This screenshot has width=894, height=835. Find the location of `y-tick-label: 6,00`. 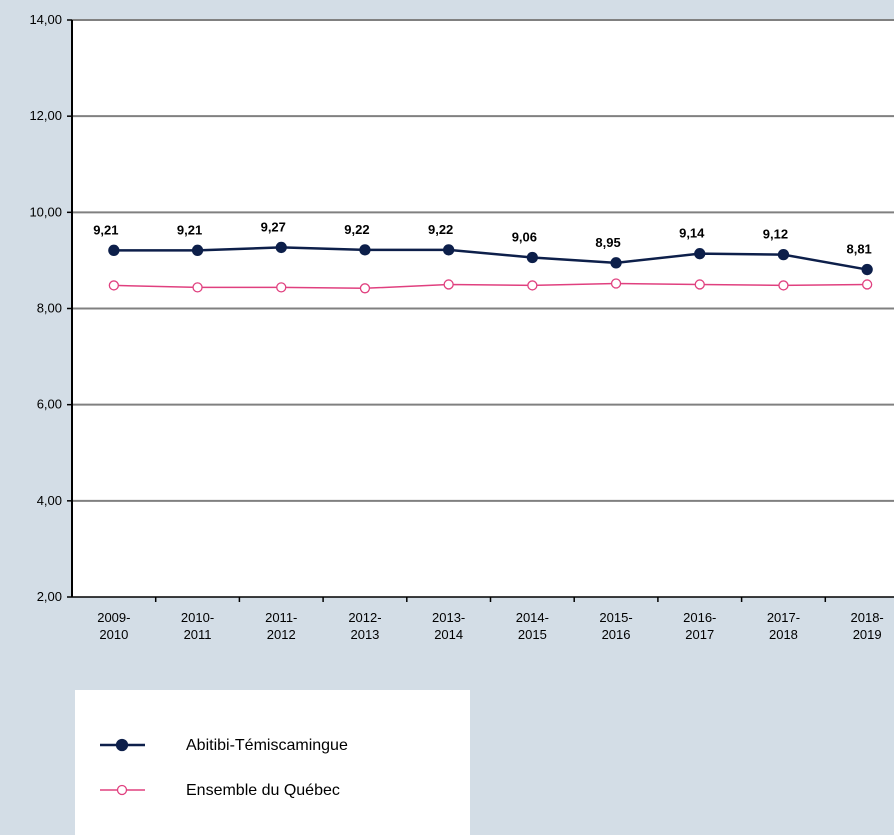

y-tick-label: 6,00 is located at coordinates (49, 404).